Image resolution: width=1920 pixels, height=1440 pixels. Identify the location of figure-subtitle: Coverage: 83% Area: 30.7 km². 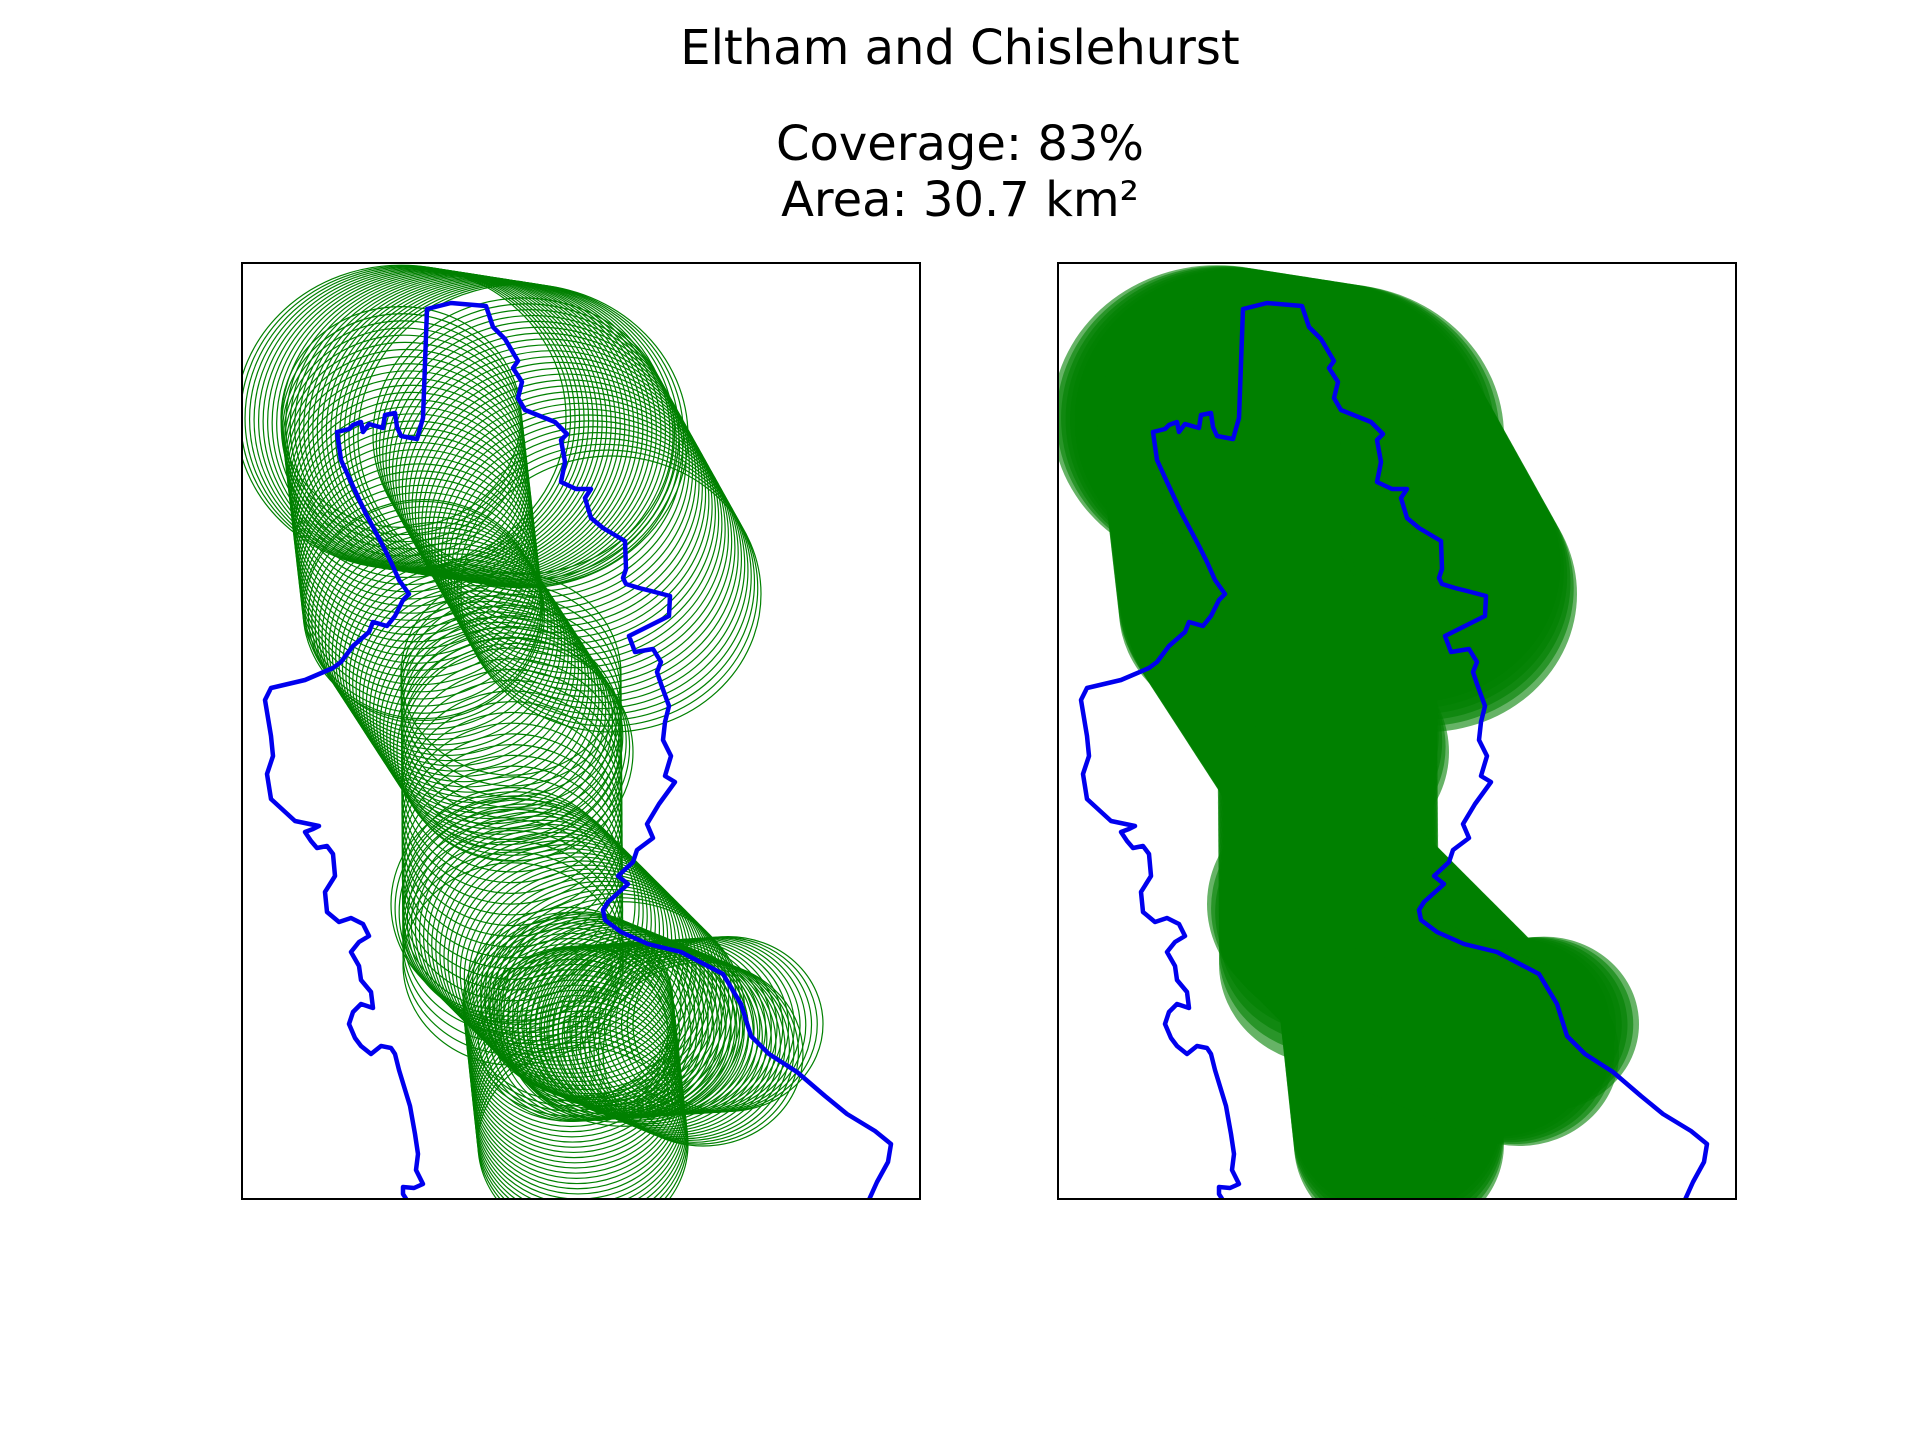
(960, 172).